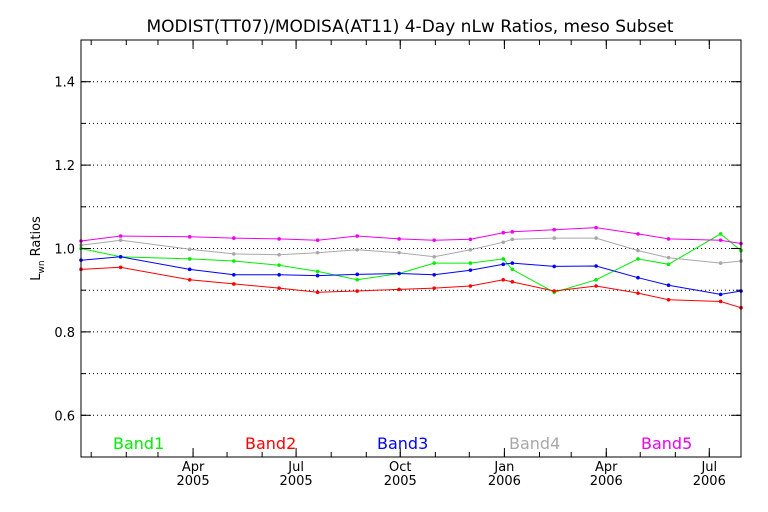 The image size is (768, 512). I want to click on legend-item-band4: Band4, so click(534, 443).